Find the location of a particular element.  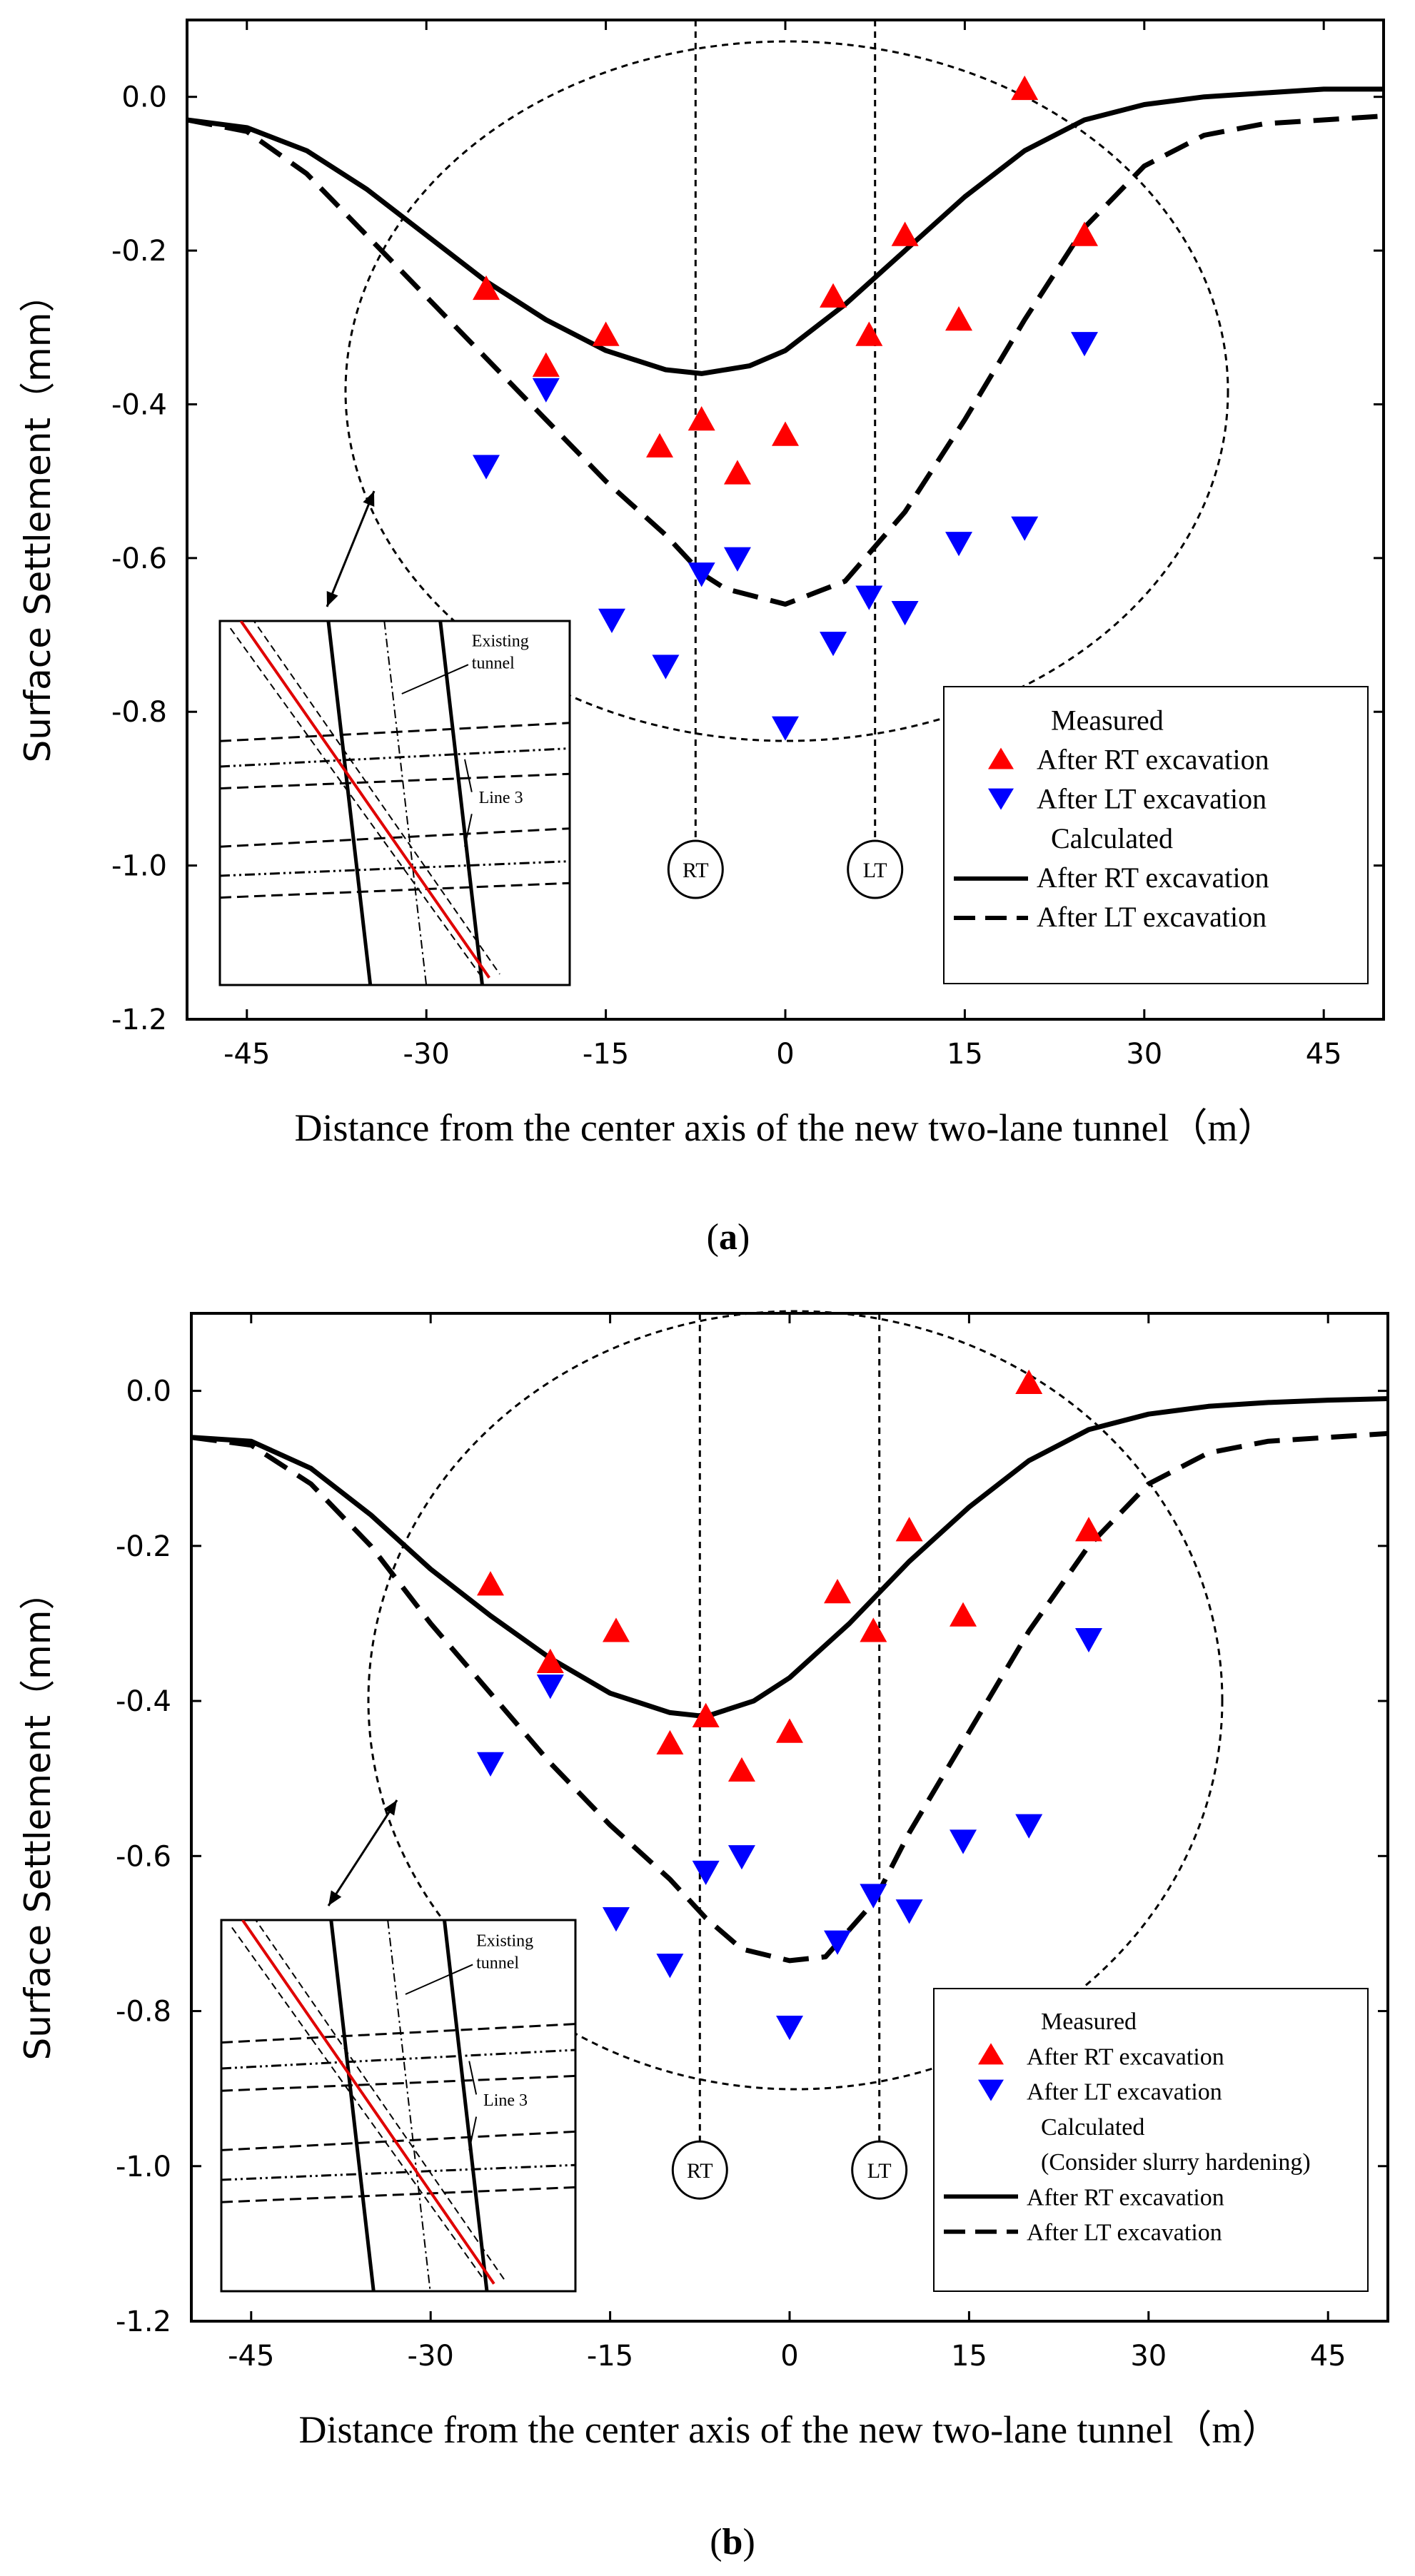

y-tick-label: -0.8 is located at coordinates (139, 712).